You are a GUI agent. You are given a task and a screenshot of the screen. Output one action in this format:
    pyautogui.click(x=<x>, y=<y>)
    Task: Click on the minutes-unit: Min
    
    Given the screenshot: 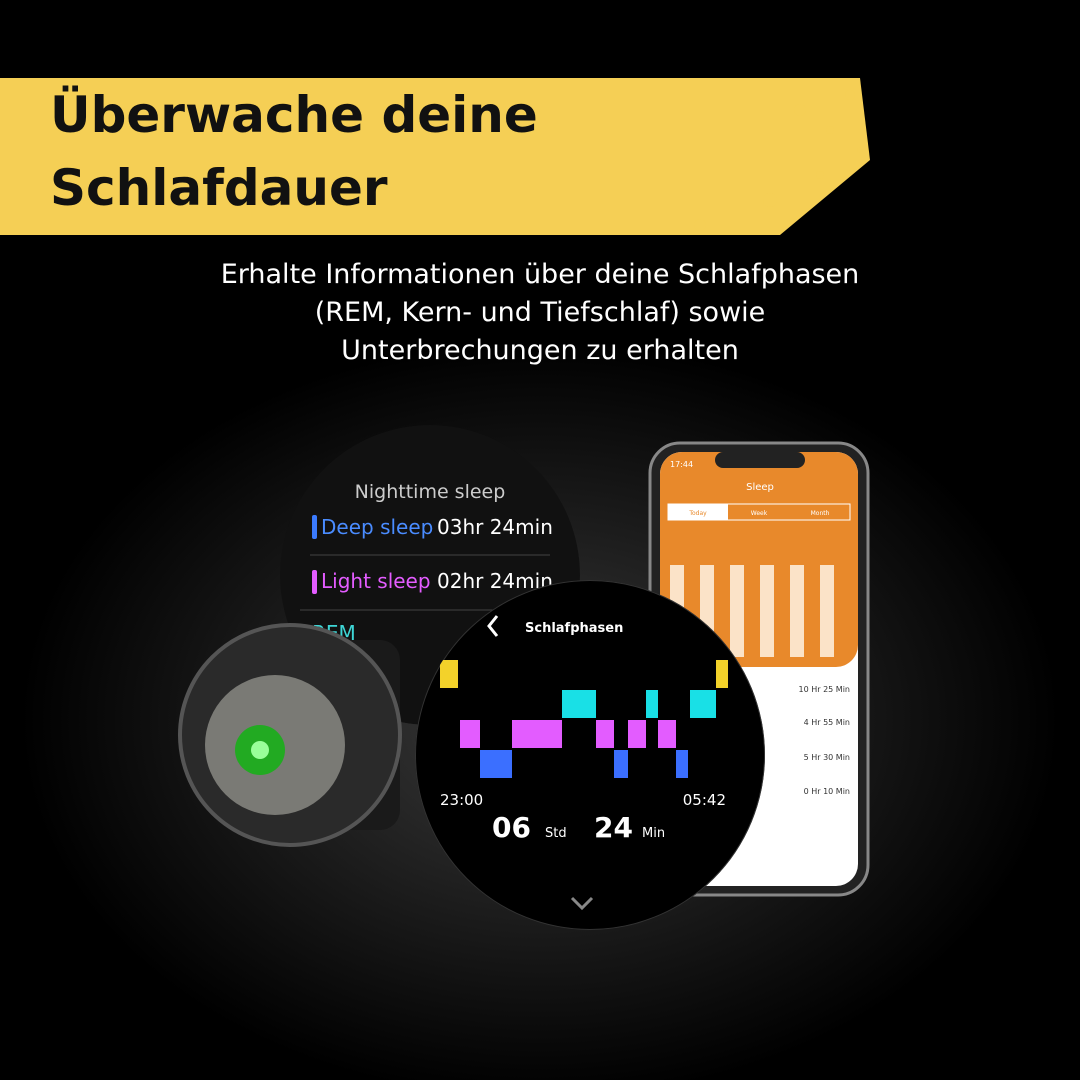 What is the action you would take?
    pyautogui.click(x=653, y=833)
    